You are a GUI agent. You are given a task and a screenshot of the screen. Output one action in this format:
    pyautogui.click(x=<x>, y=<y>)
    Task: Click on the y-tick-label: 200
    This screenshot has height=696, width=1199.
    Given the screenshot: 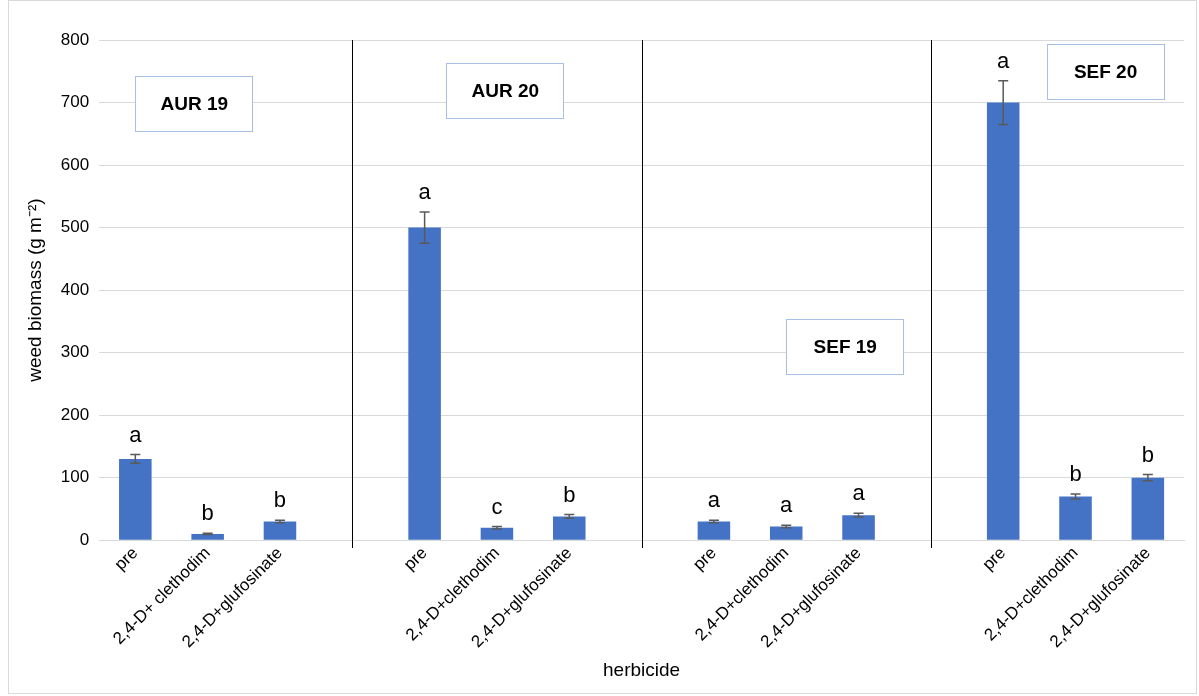 What is the action you would take?
    pyautogui.click(x=75, y=414)
    